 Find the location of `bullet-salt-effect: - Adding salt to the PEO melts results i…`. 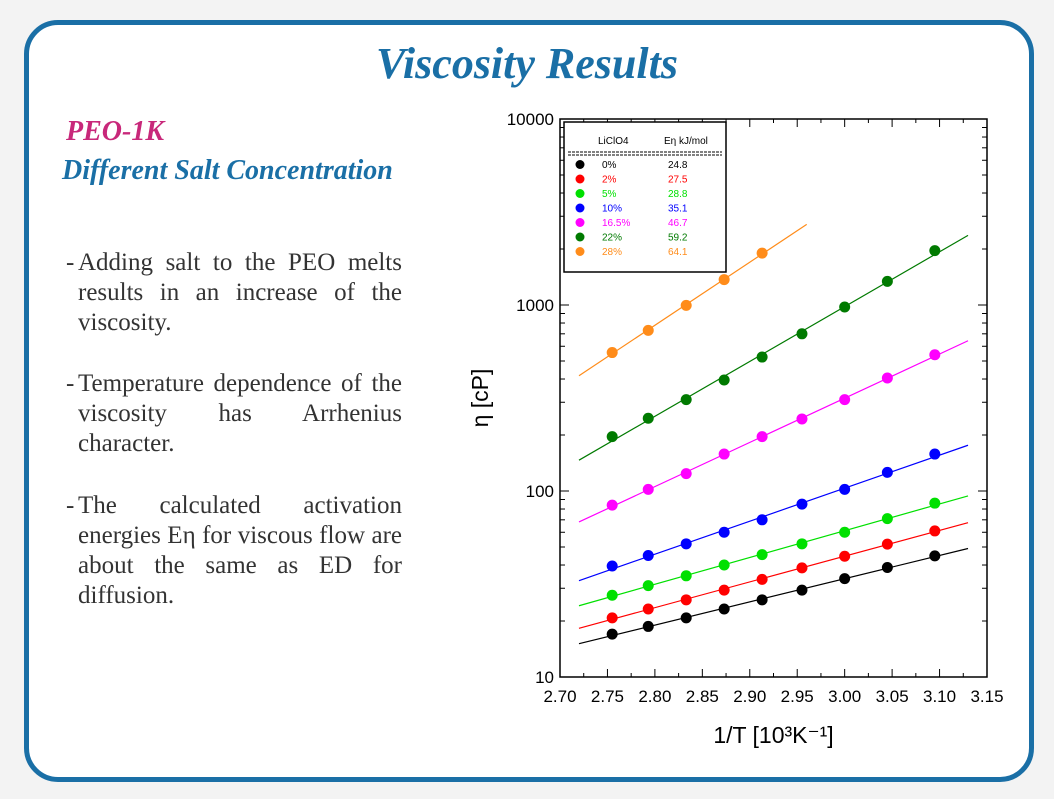

bullet-salt-effect: - Adding salt to the PEO melts results i… is located at coordinates (234, 293).